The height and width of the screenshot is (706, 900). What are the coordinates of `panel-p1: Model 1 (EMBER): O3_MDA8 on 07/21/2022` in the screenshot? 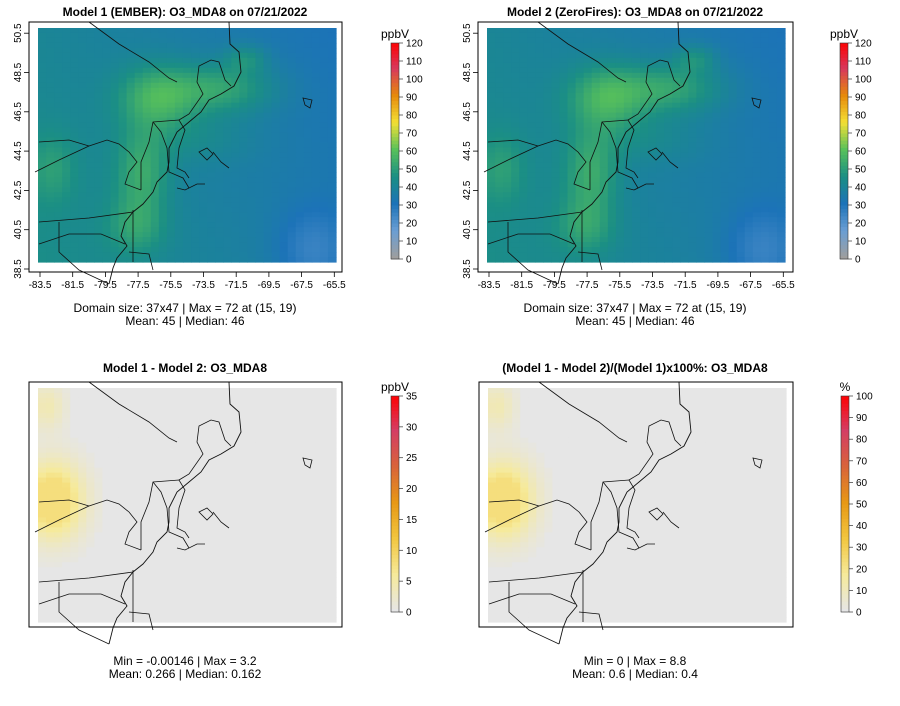 It's located at (185, 12).